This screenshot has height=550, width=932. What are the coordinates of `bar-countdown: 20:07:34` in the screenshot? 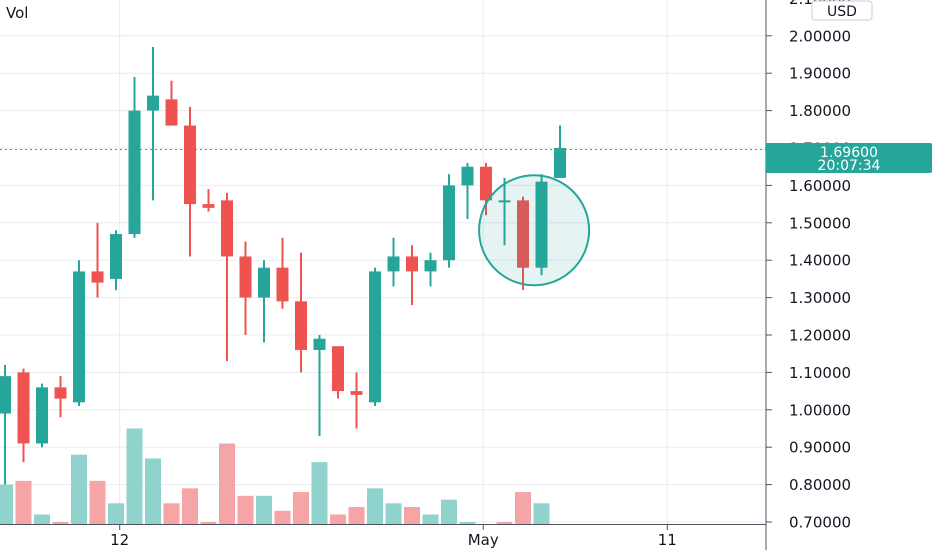 It's located at (849, 166).